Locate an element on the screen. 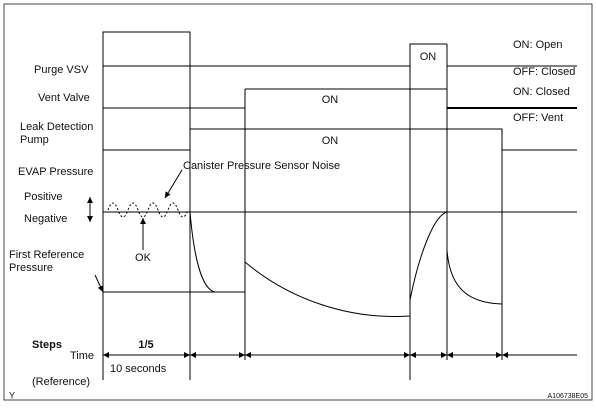 This screenshot has height=410, width=596. figure-code: A106738E05 is located at coordinates (568, 396).